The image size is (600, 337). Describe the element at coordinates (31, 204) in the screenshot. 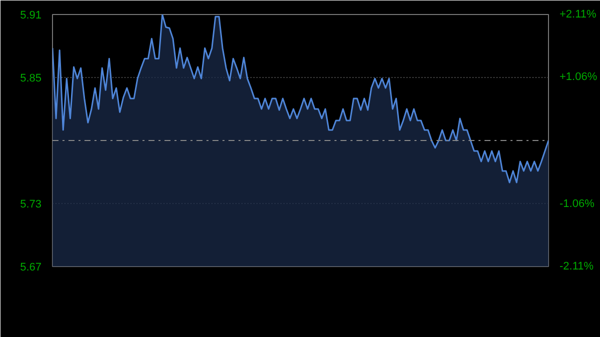

I see `y-tick-label: 5.73` at that location.